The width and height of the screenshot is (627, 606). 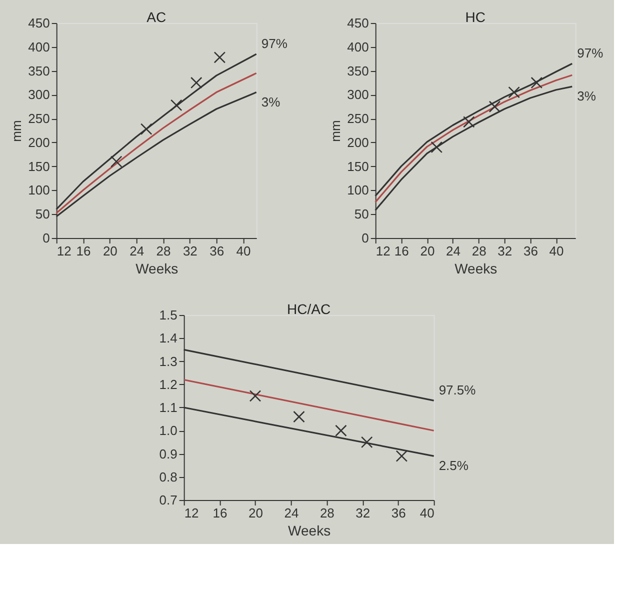 I want to click on y-tick-label: 1.5, so click(x=168, y=315).